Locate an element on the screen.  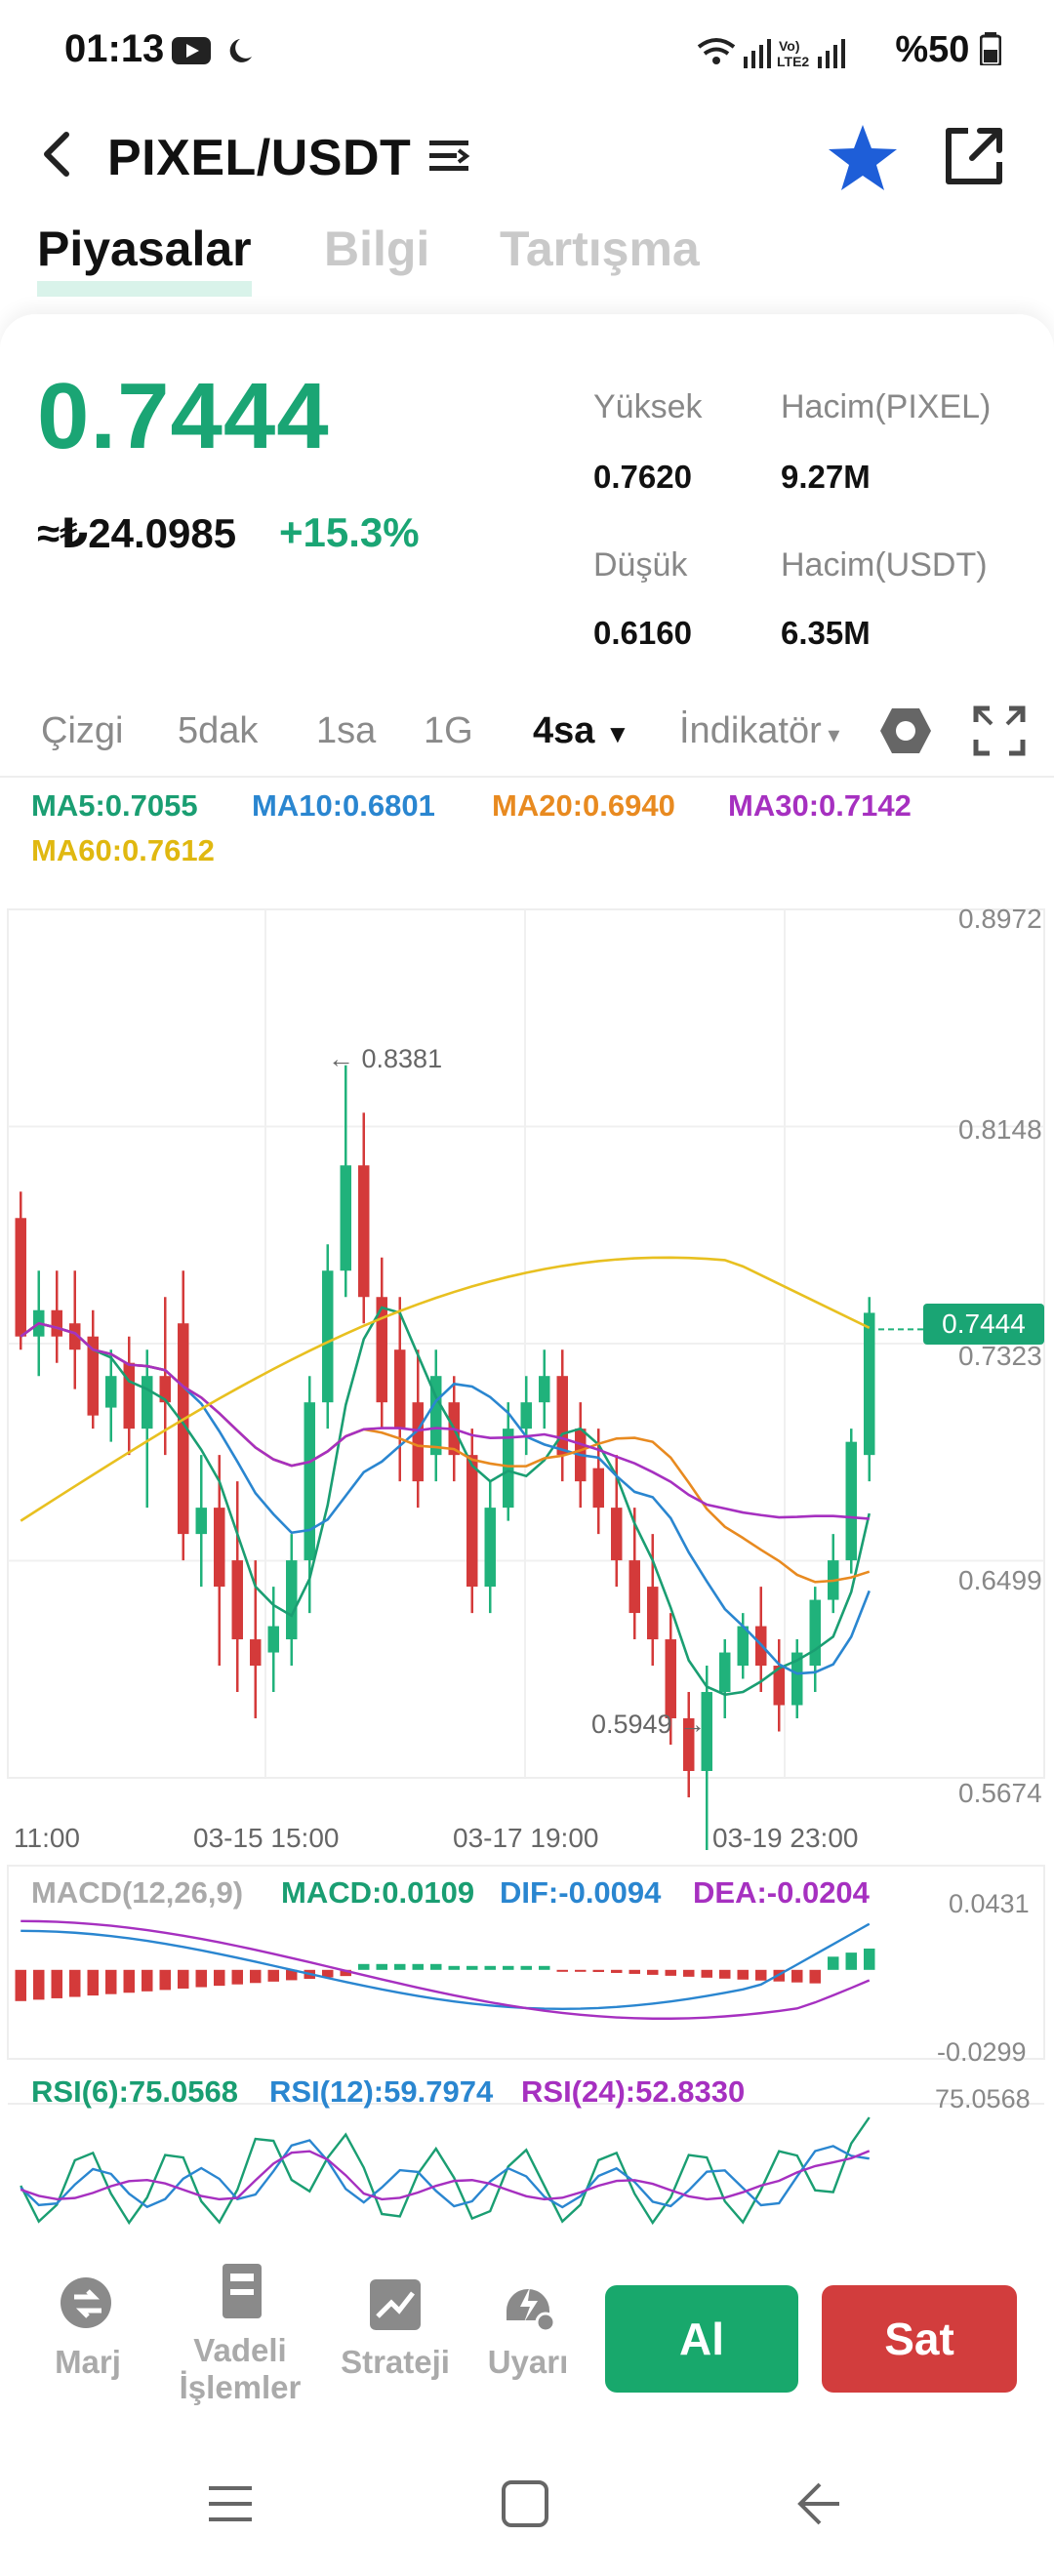
interval-5m: 5dak is located at coordinates (218, 730).